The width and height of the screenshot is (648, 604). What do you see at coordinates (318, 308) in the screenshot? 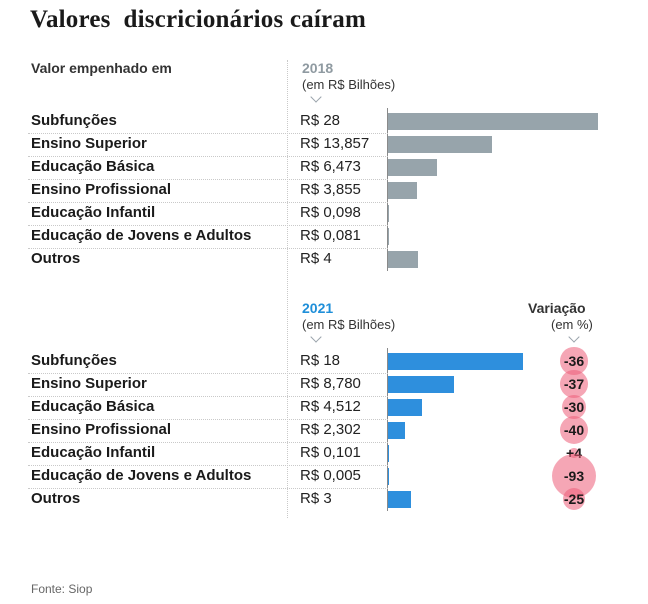
I see `year-2021-label: 2021` at bounding box center [318, 308].